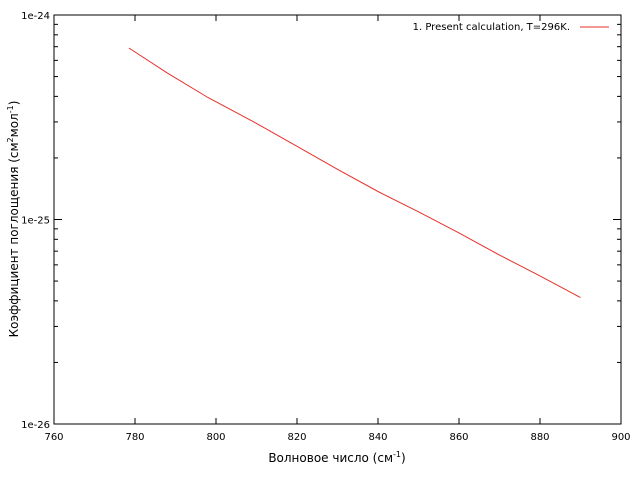 Image resolution: width=640 pixels, height=480 pixels. What do you see at coordinates (35, 221) in the screenshot?
I see `y-tick-label: 1e-25` at bounding box center [35, 221].